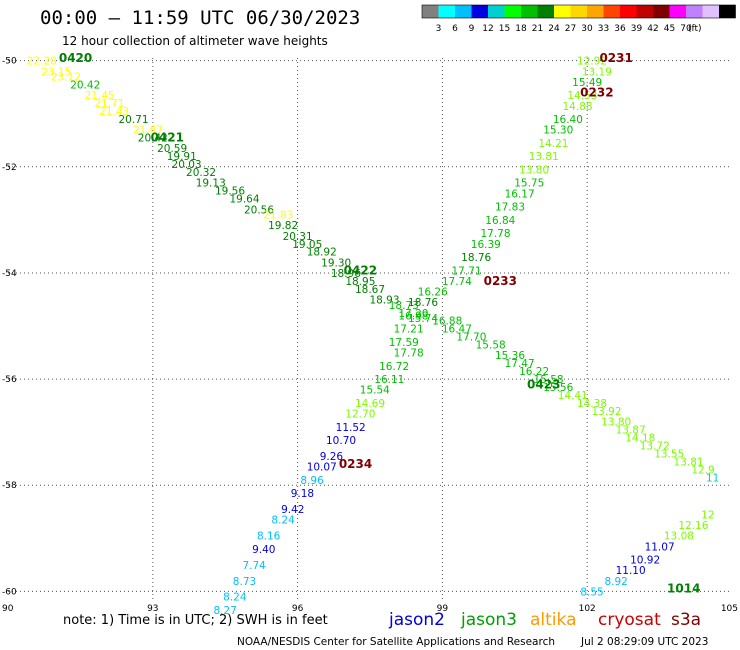  I want to click on y-tick-label: -52, so click(9, 168).